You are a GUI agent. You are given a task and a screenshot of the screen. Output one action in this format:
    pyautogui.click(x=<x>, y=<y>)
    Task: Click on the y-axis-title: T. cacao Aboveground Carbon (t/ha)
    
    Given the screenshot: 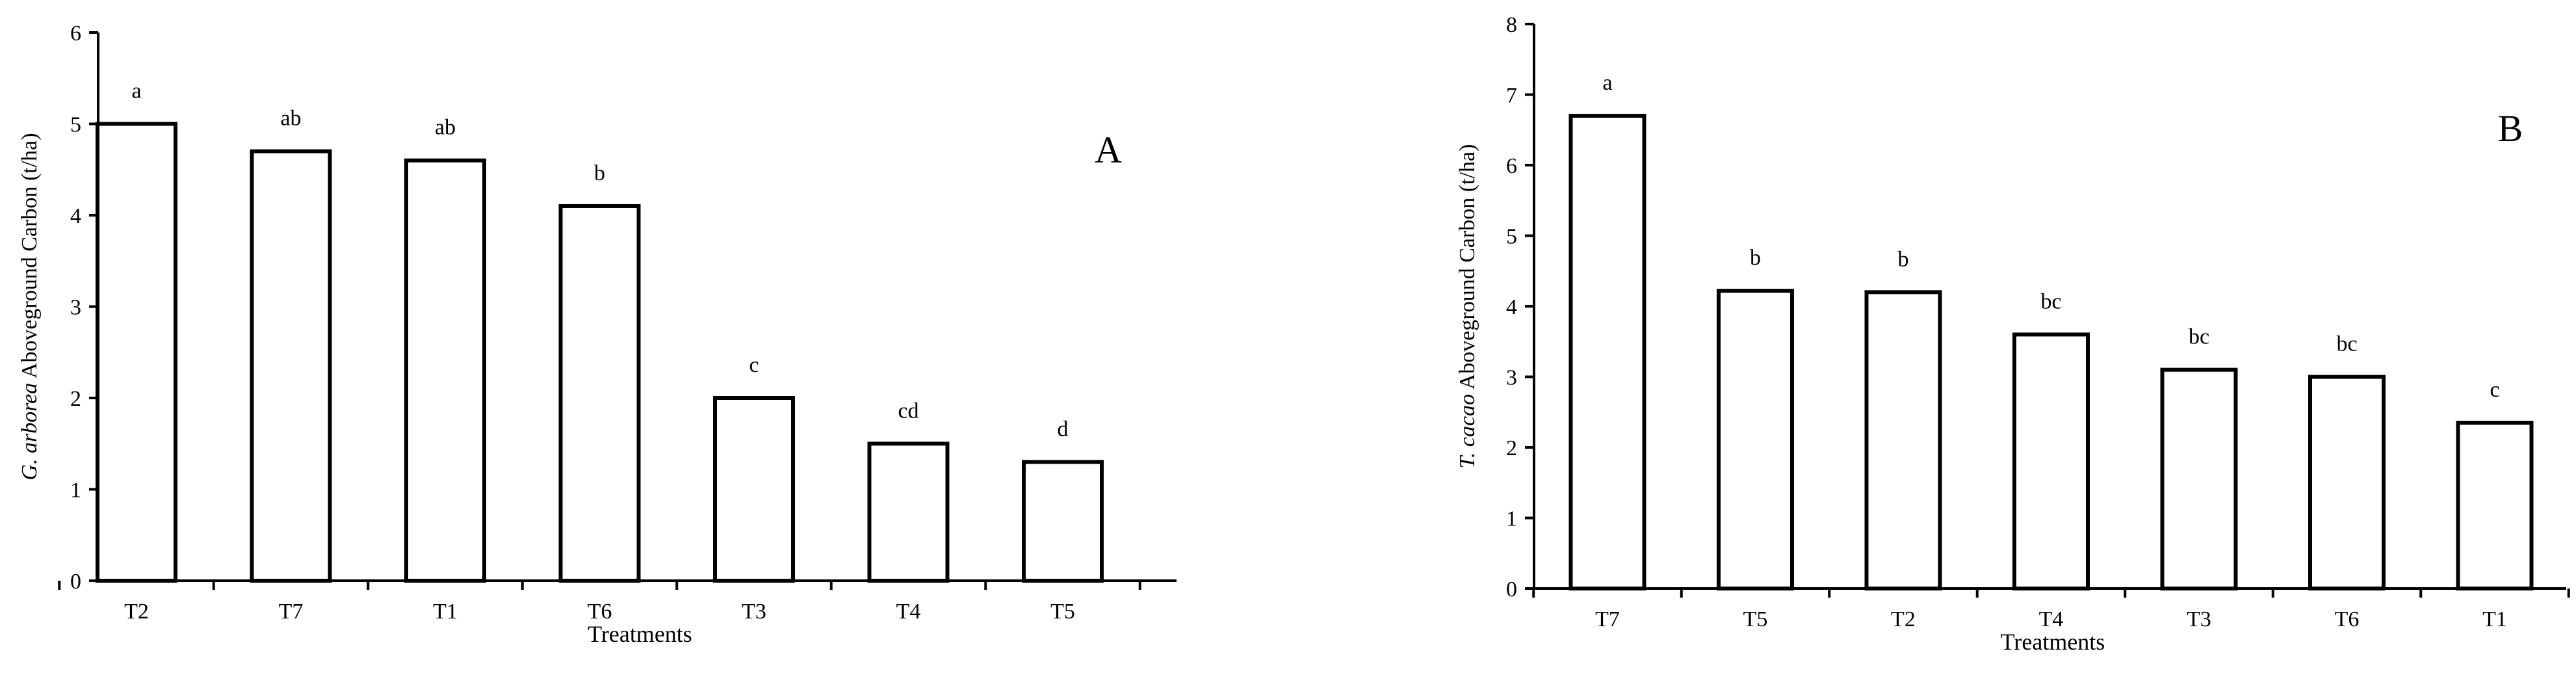 What is the action you would take?
    pyautogui.click(x=1467, y=306)
    